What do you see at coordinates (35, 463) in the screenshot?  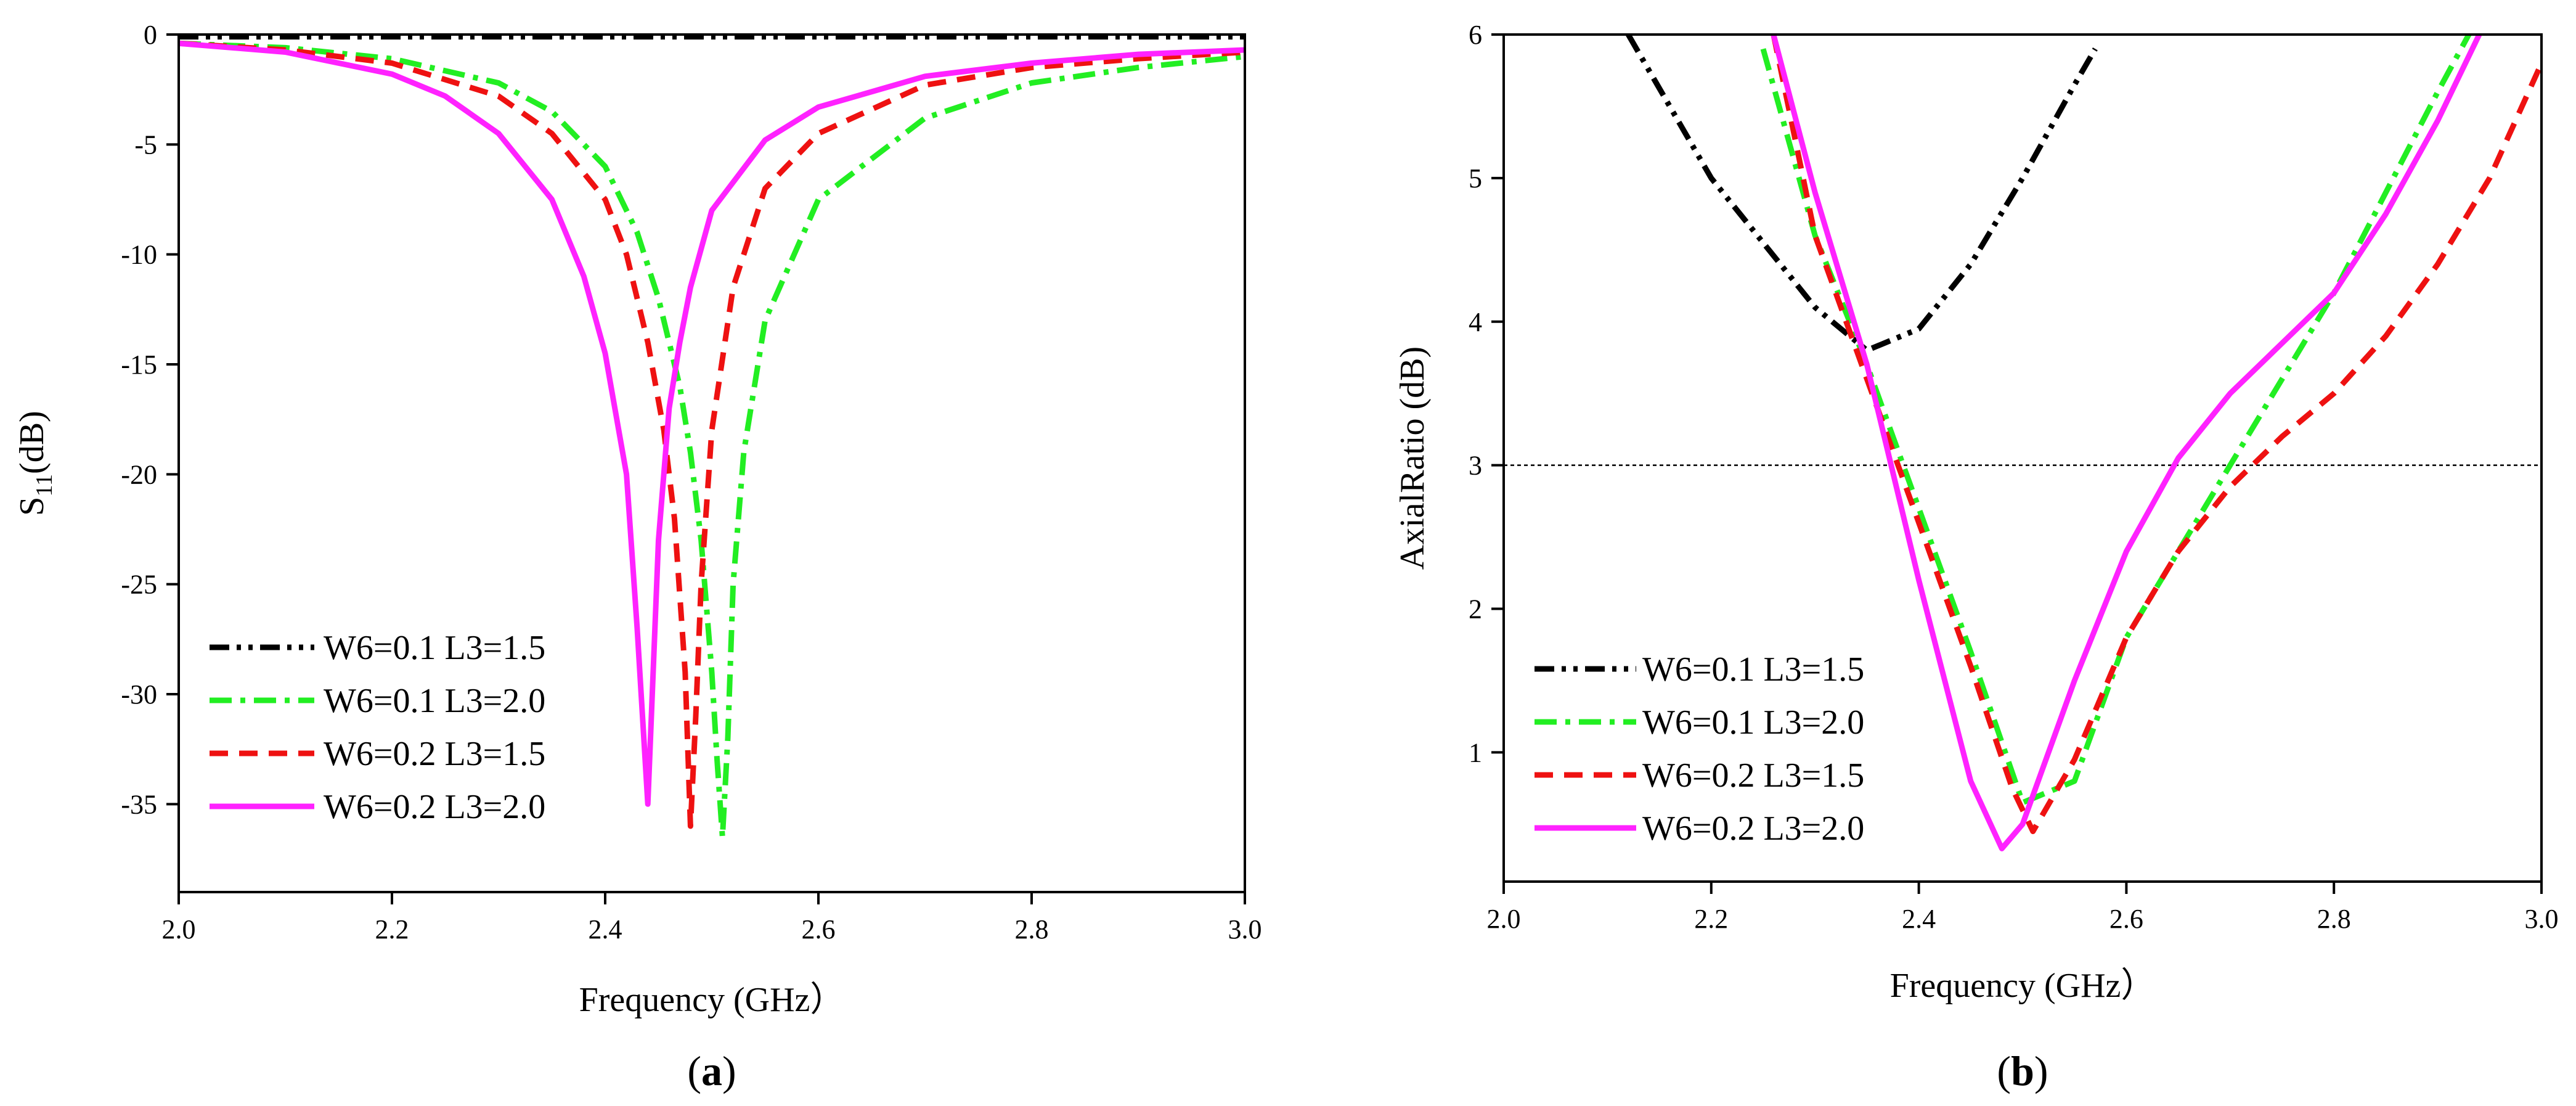 I see `y-axis-title: S11(dB)` at bounding box center [35, 463].